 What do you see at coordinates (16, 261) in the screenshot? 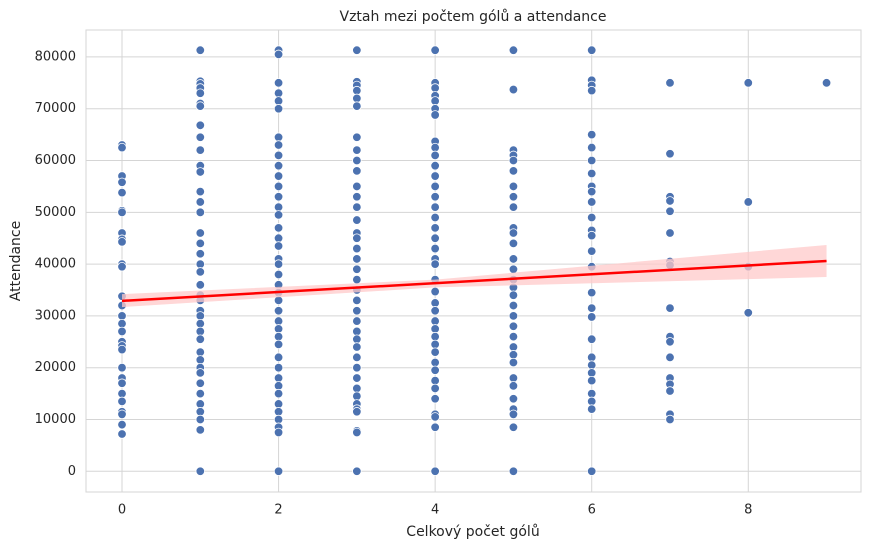
I see `y-axis-label: Attendance` at bounding box center [16, 261].